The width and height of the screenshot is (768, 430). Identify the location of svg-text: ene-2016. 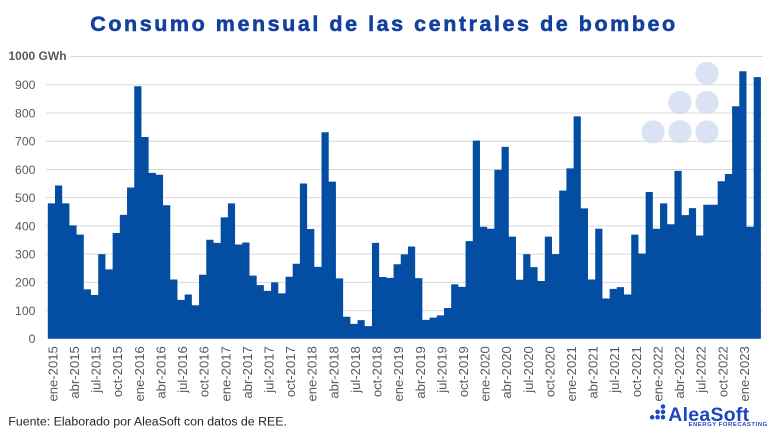
(139, 373).